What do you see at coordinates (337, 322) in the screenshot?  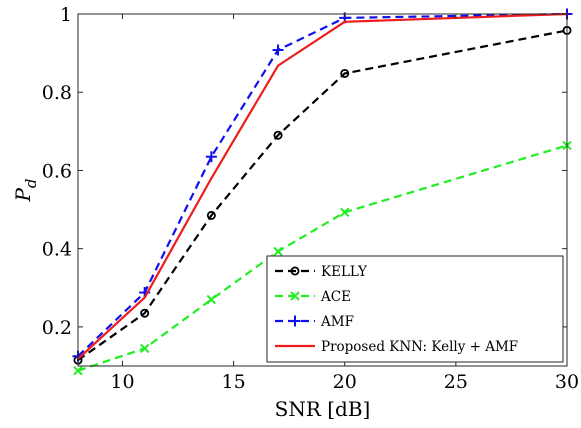 I see `legend-label: AMF` at bounding box center [337, 322].